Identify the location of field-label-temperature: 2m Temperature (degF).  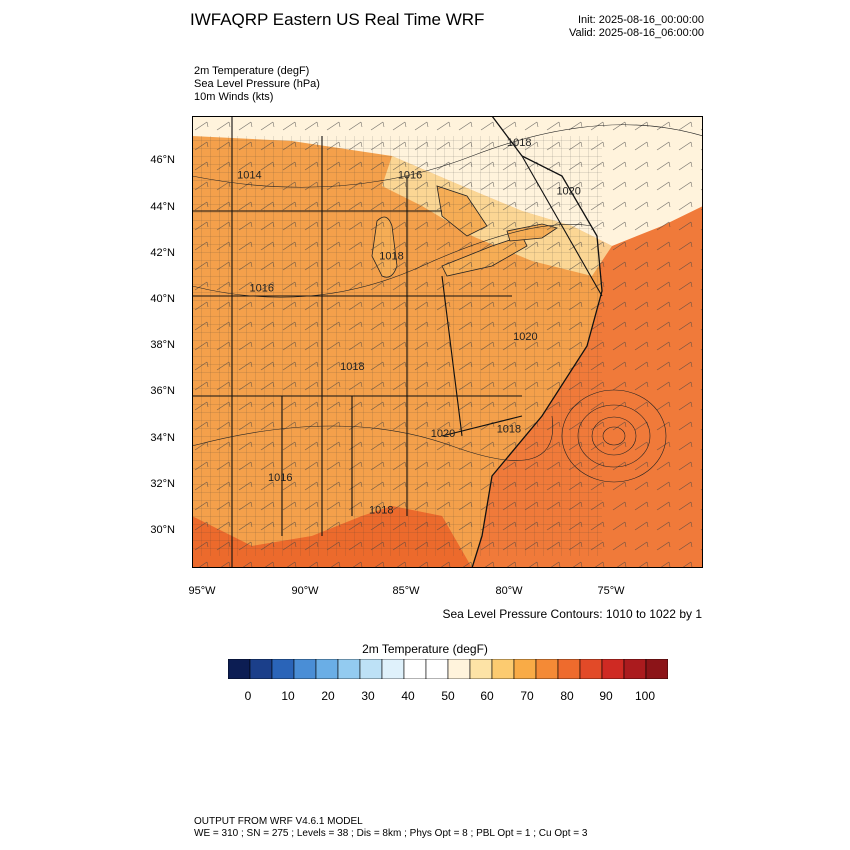
(252, 71).